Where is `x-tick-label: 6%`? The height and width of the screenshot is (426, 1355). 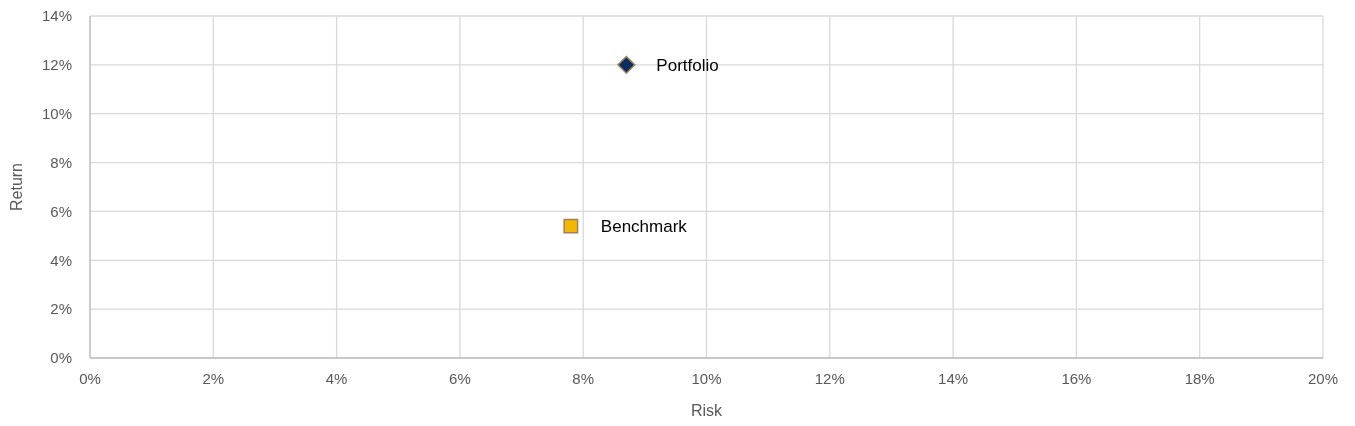
x-tick-label: 6% is located at coordinates (460, 378).